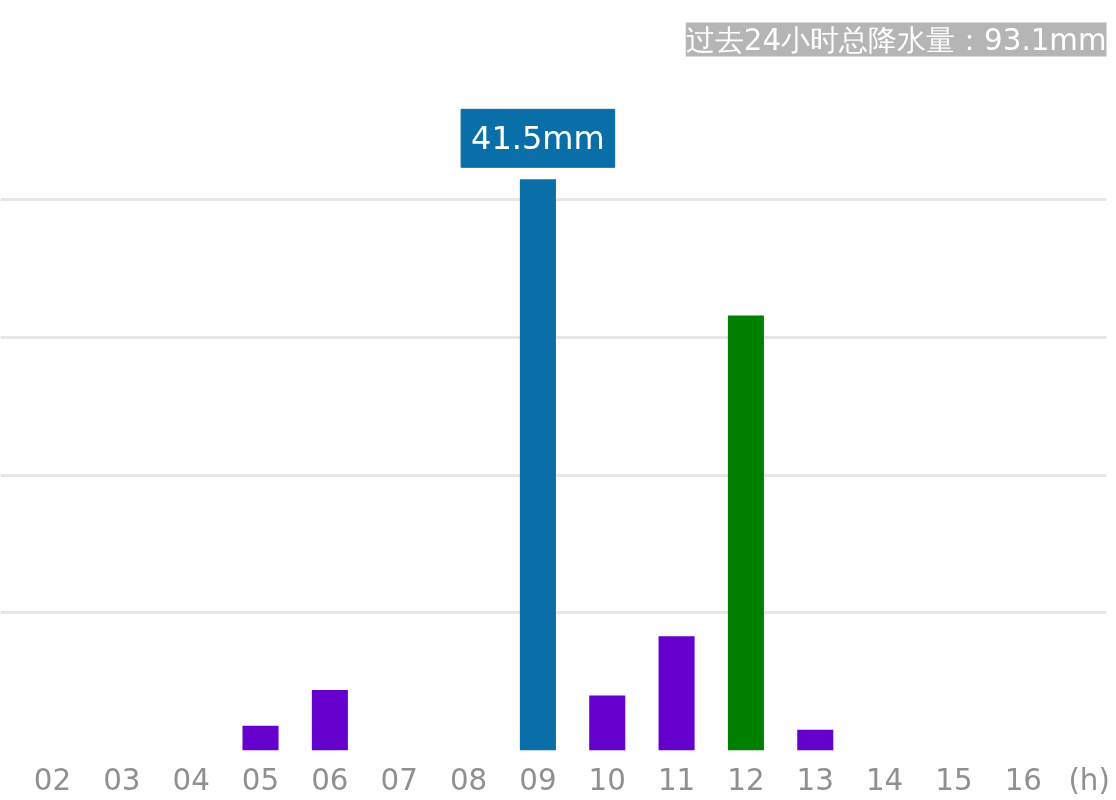  What do you see at coordinates (607, 779) in the screenshot?
I see `x-tick-label: 10` at bounding box center [607, 779].